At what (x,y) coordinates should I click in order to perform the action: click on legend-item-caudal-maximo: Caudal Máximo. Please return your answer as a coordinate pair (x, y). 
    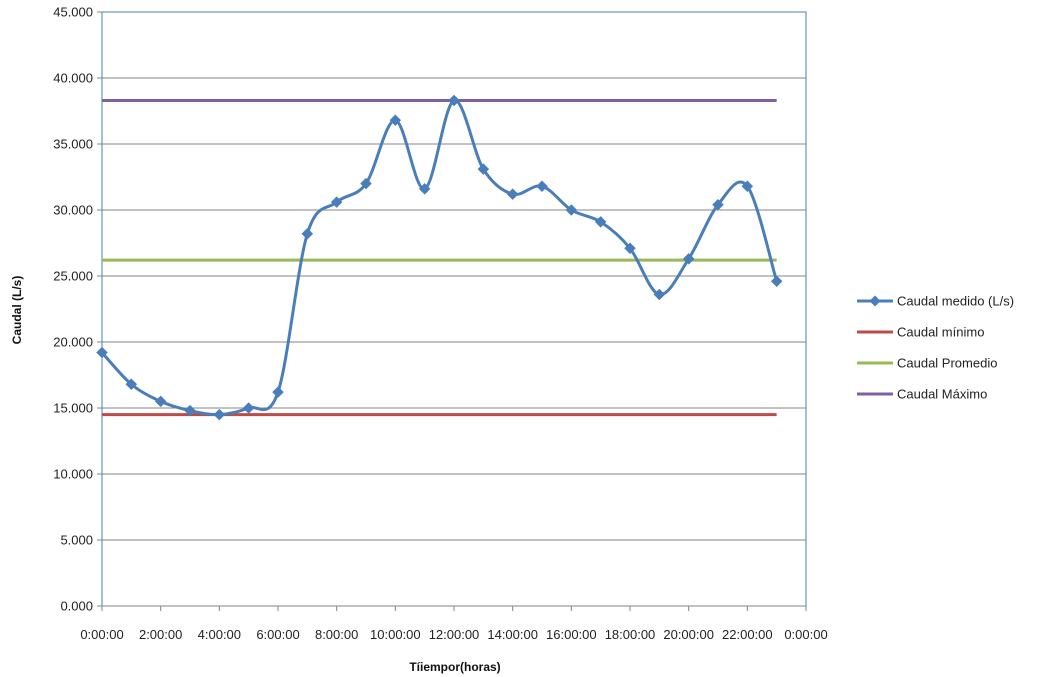
    Looking at the image, I should click on (922, 394).